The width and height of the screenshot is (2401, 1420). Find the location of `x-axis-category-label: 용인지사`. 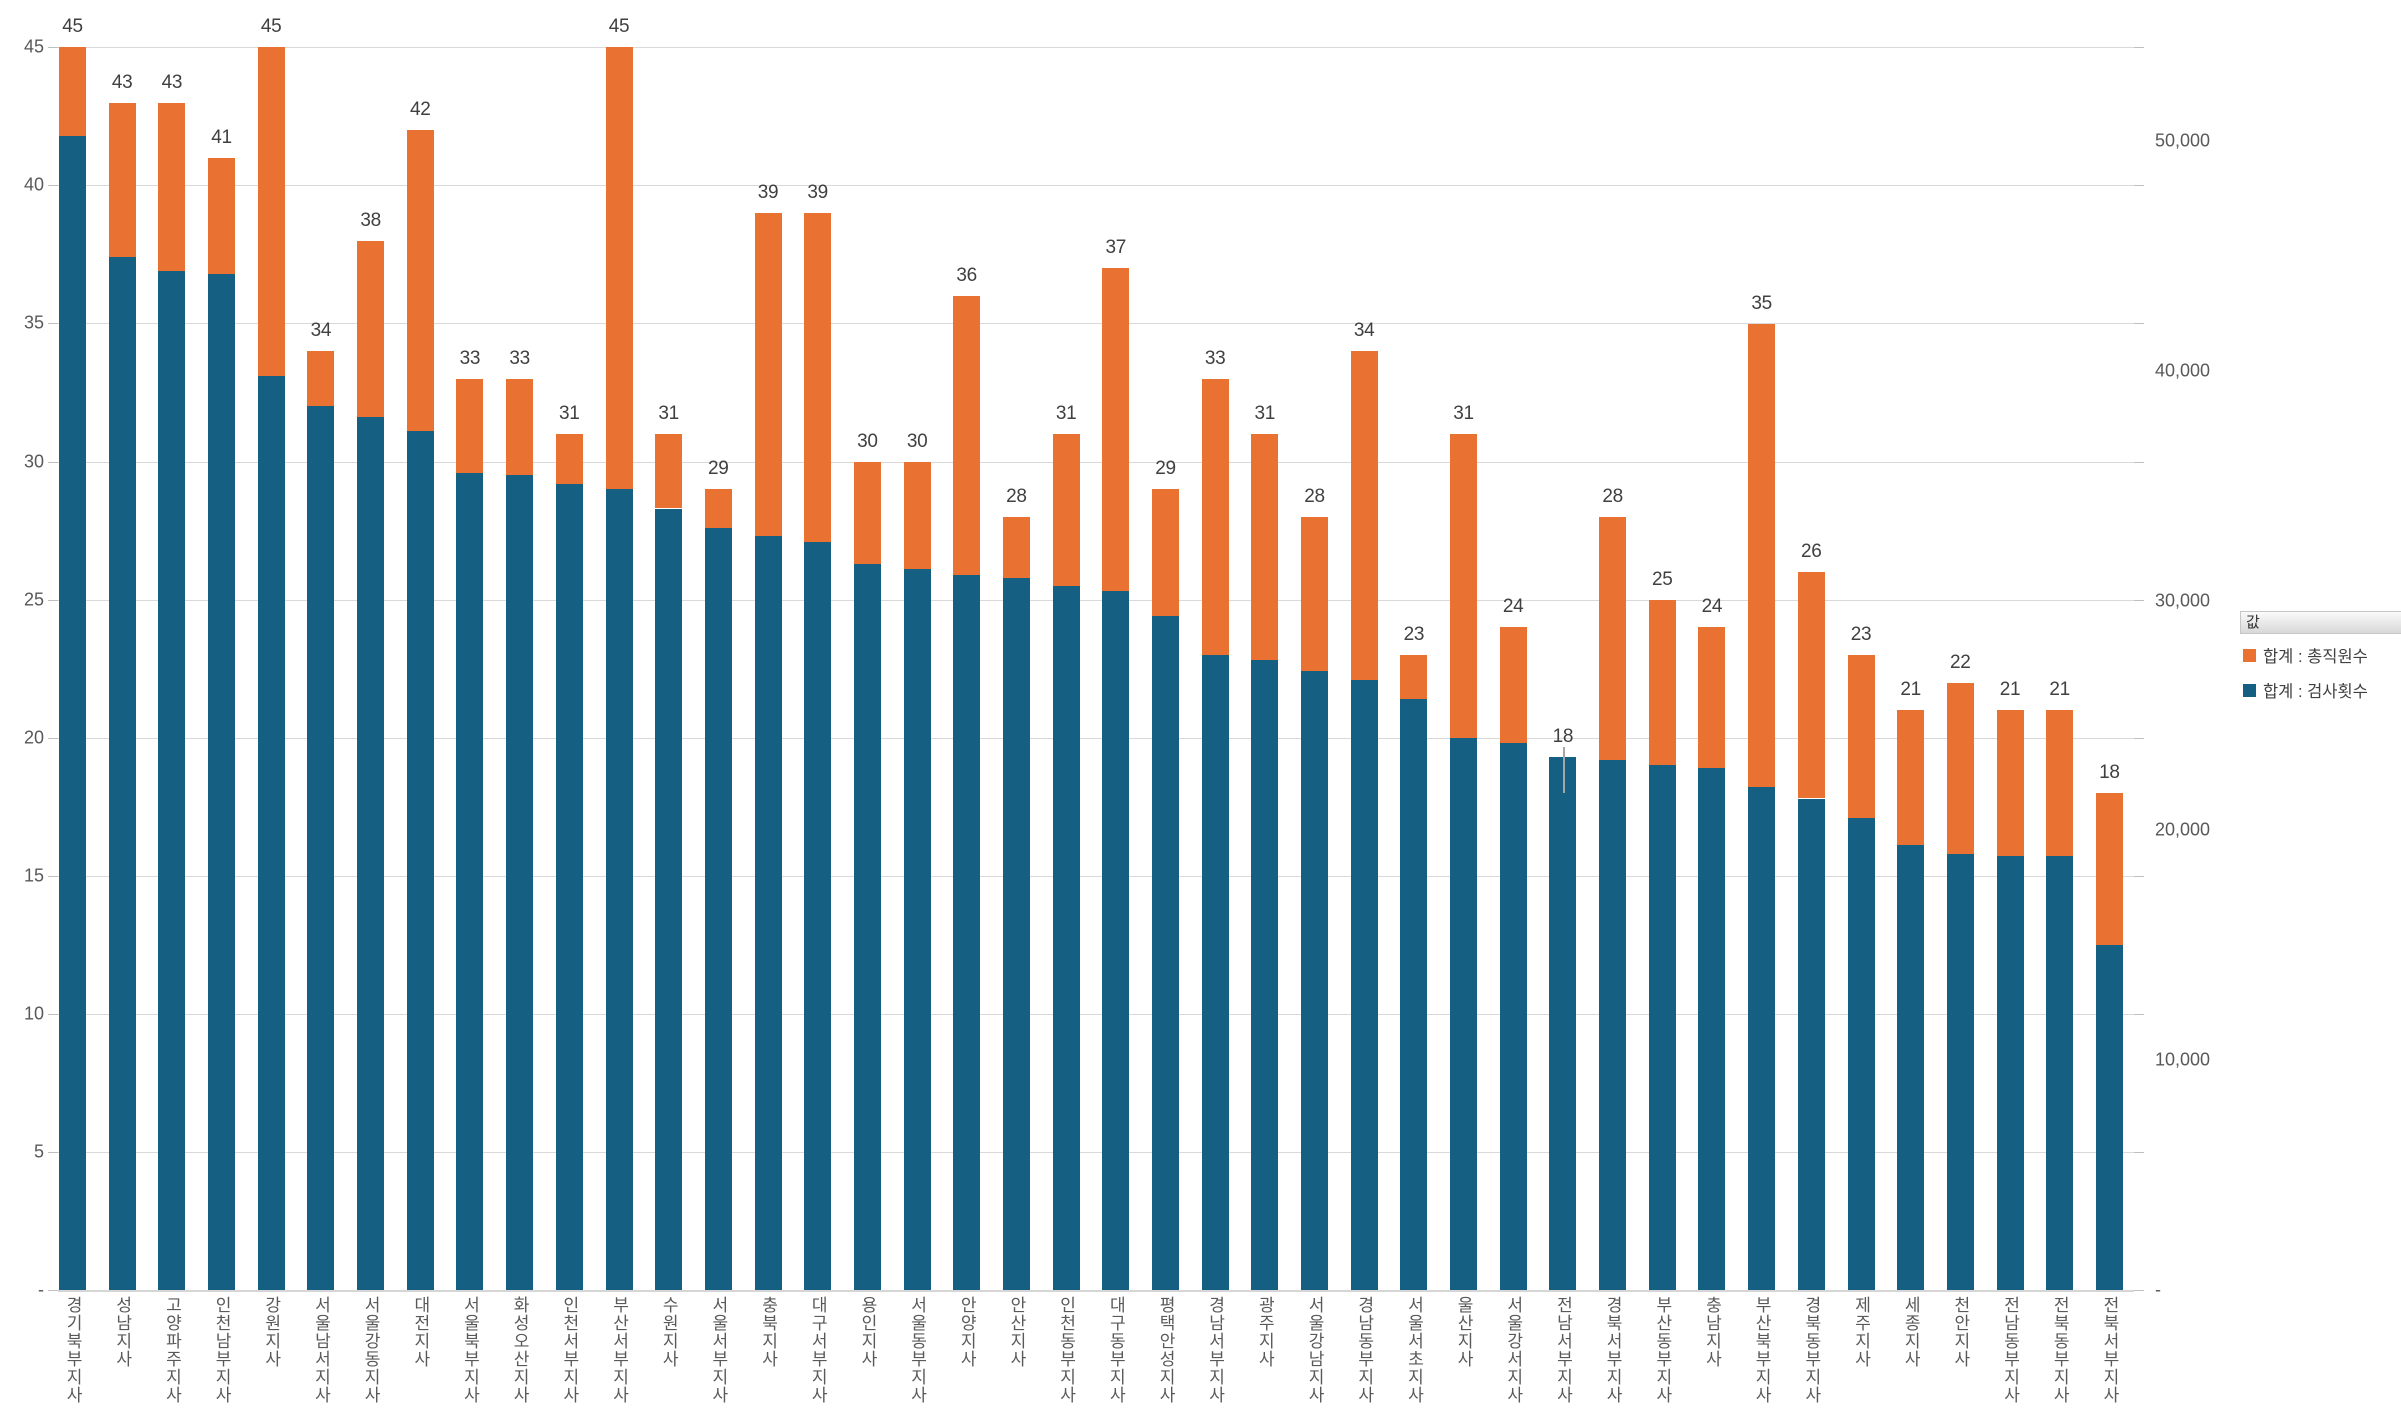

x-axis-category-label: 용인지사 is located at coordinates (867, 1332).